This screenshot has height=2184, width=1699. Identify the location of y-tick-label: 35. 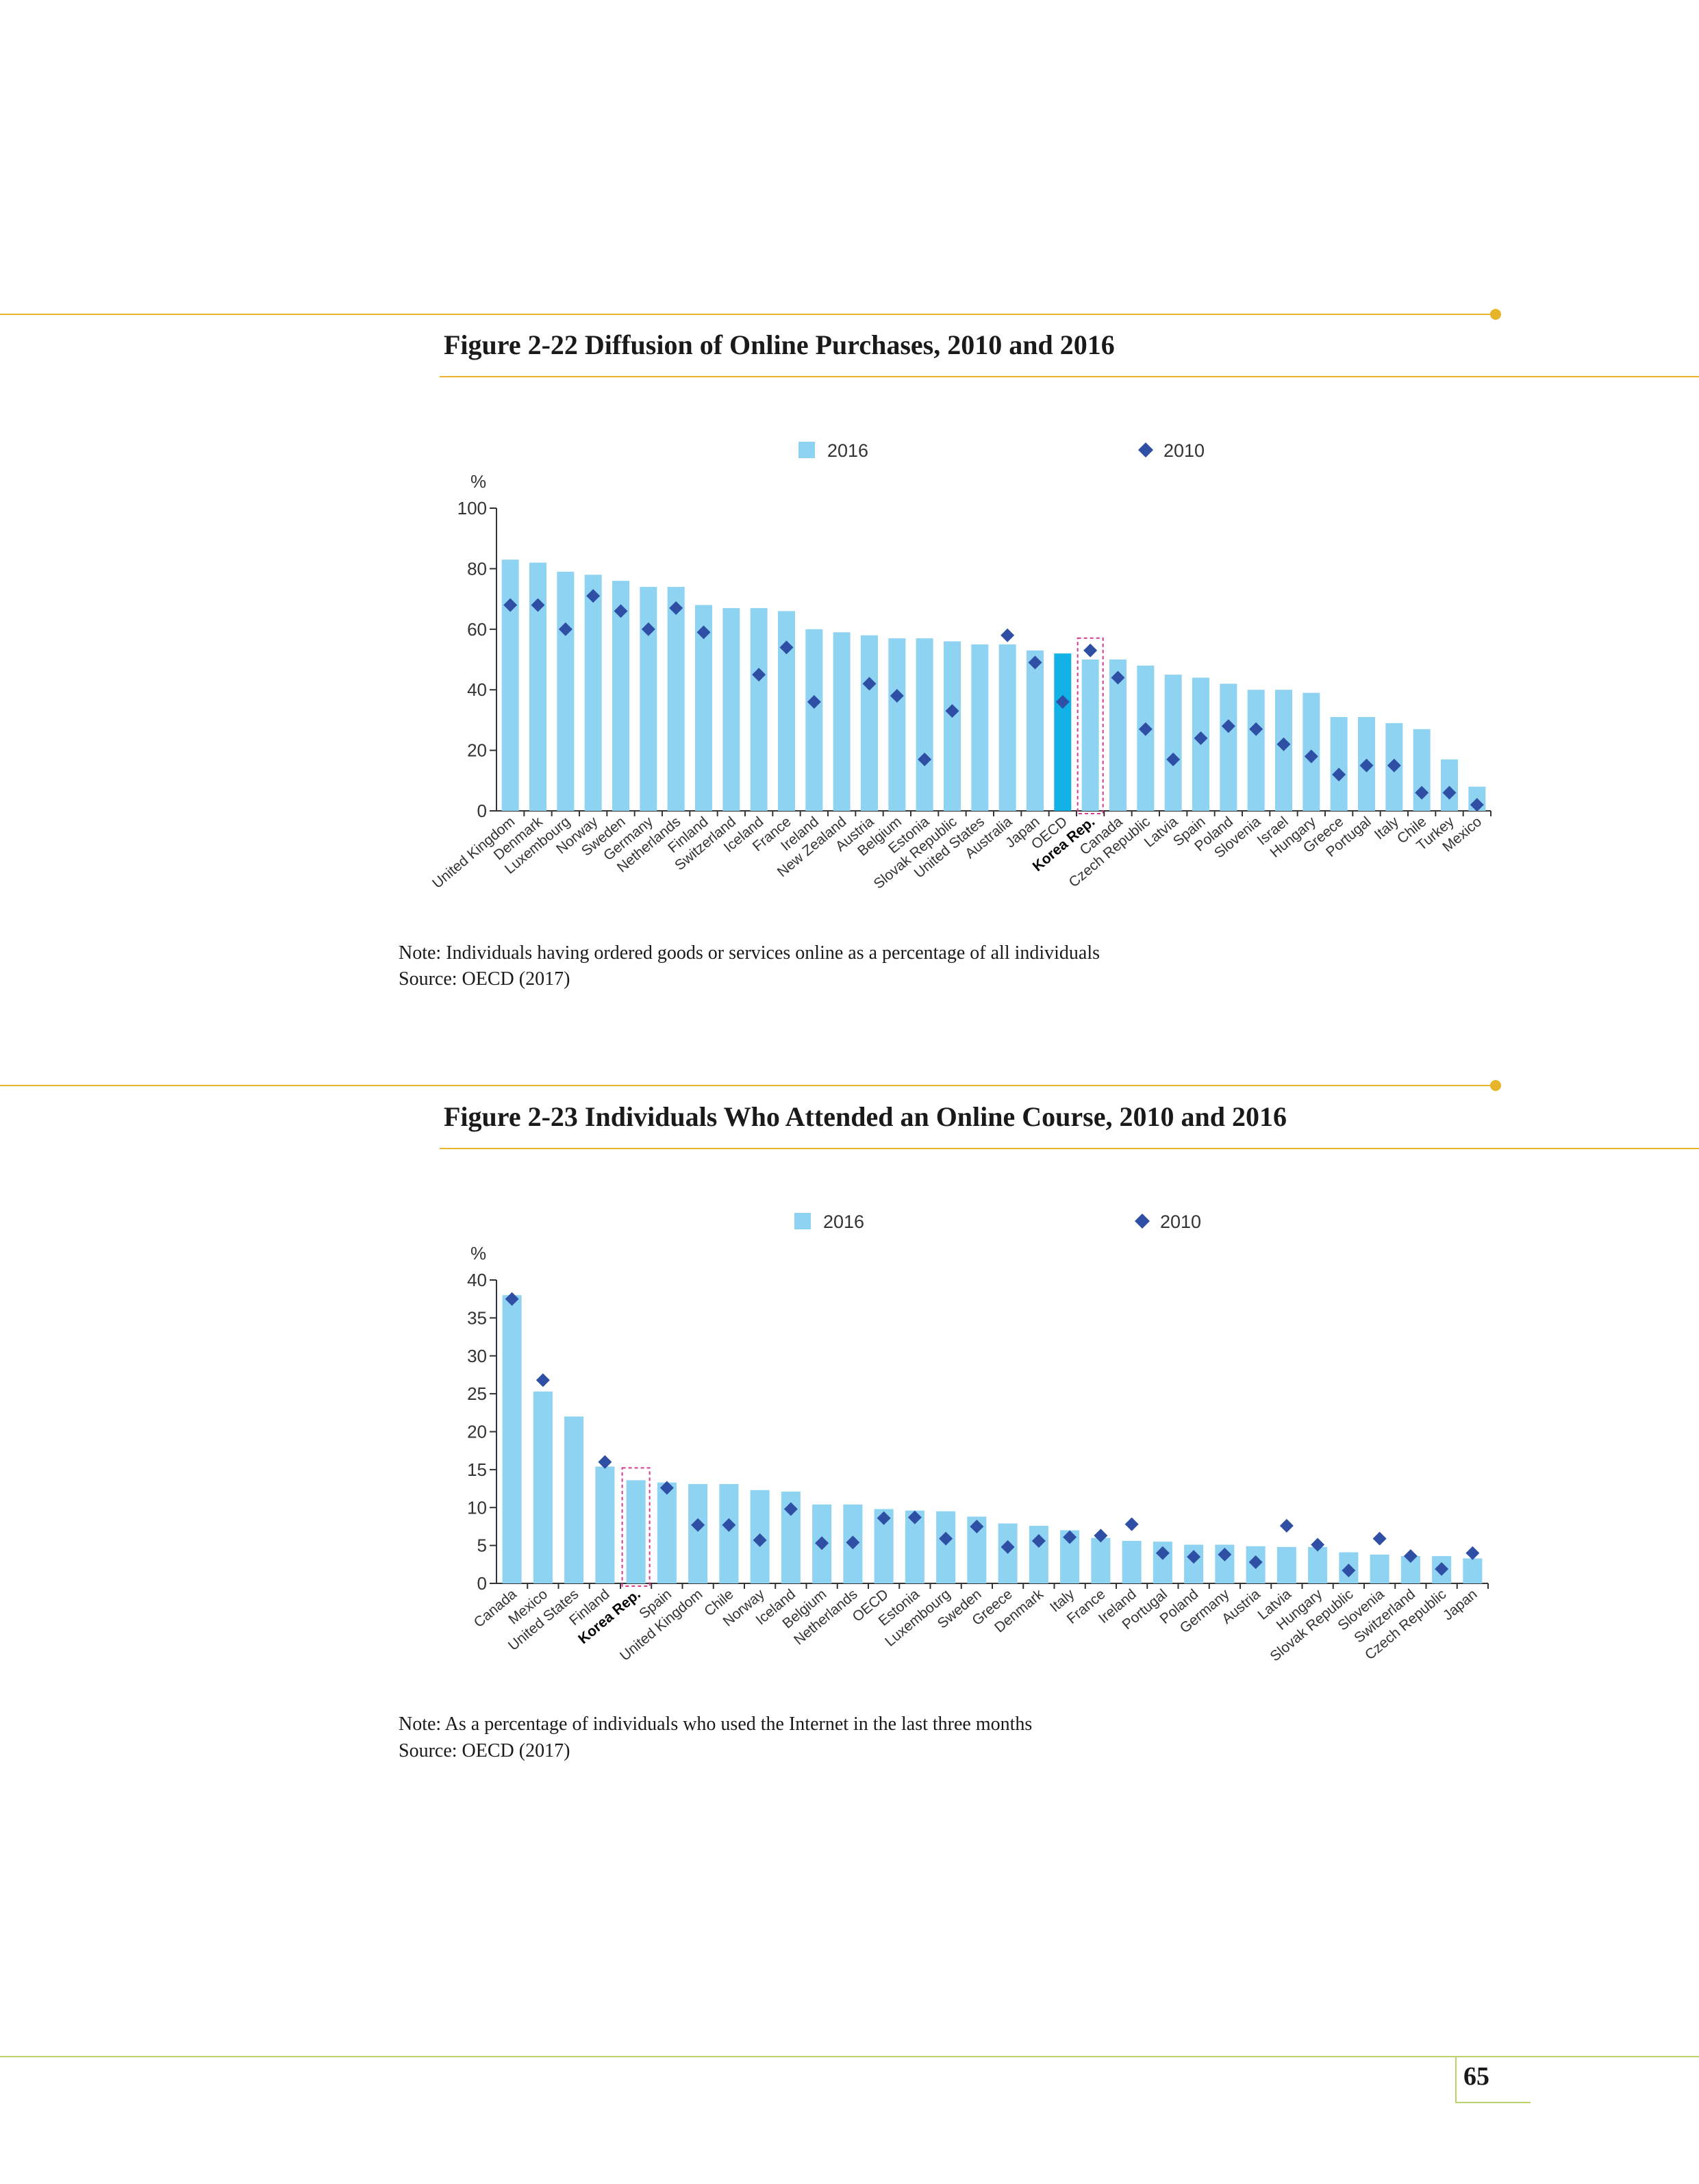
(477, 1317).